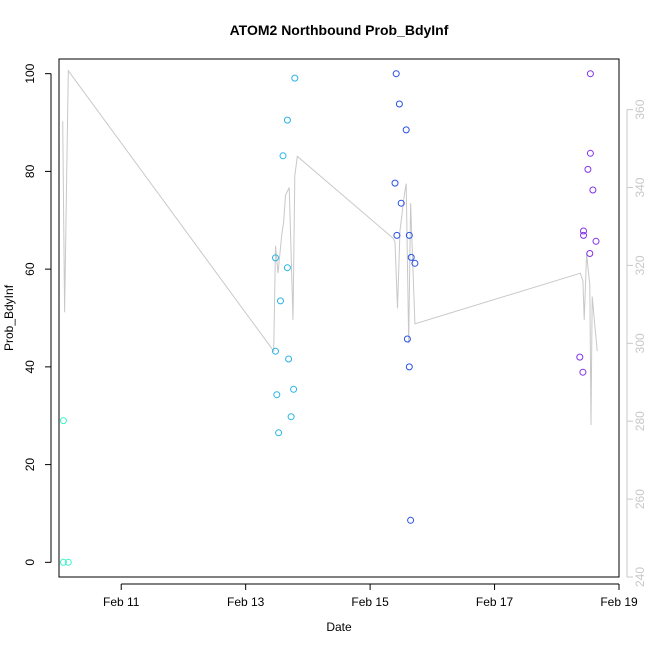 This screenshot has height=650, width=650. I want to click on y-tick-label: 40, so click(30, 367).